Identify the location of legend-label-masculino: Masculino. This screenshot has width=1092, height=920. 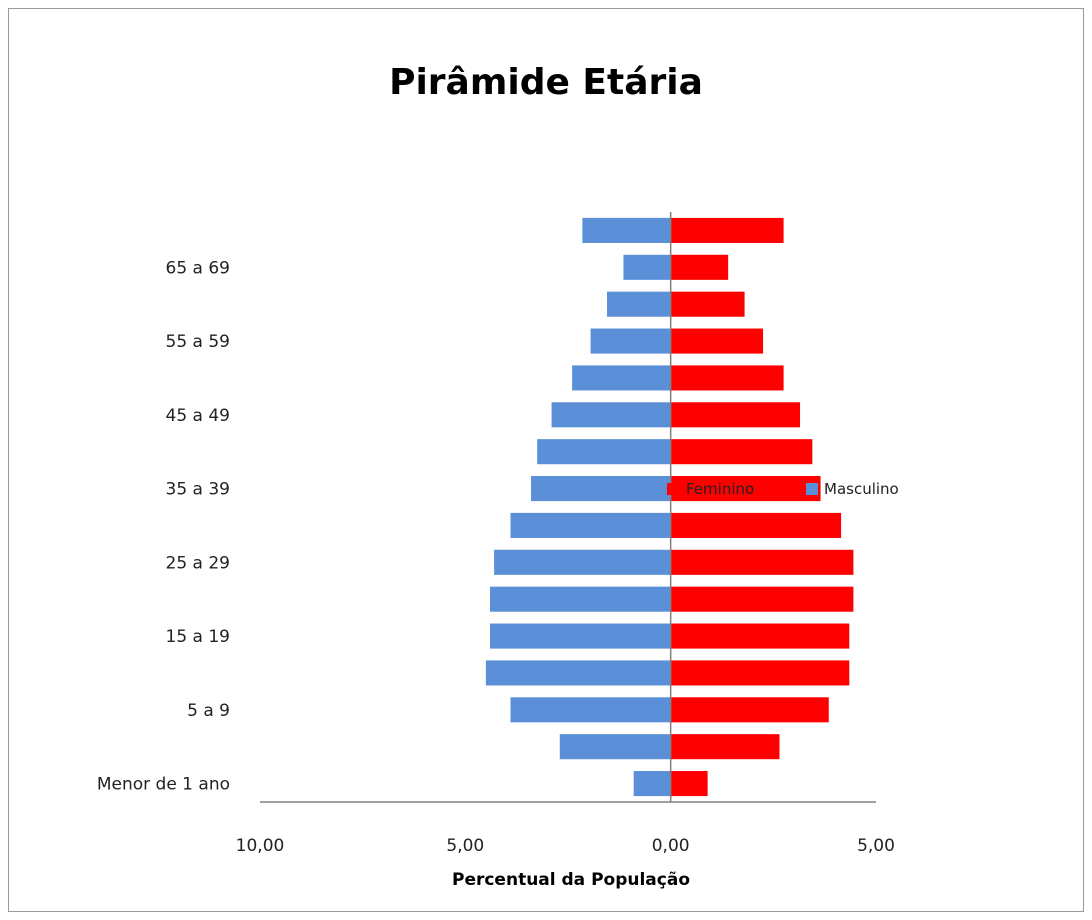
(861, 489).